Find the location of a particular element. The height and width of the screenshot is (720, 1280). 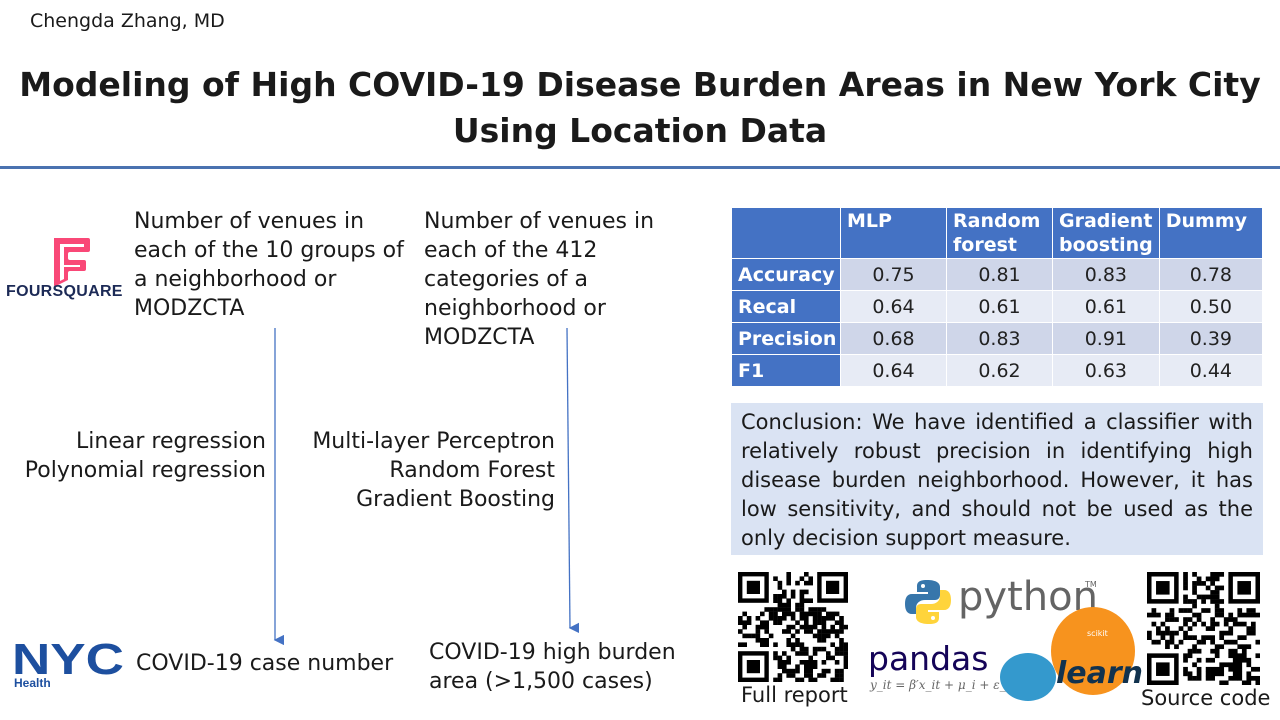

row-label-recal: Recal is located at coordinates (786, 306).